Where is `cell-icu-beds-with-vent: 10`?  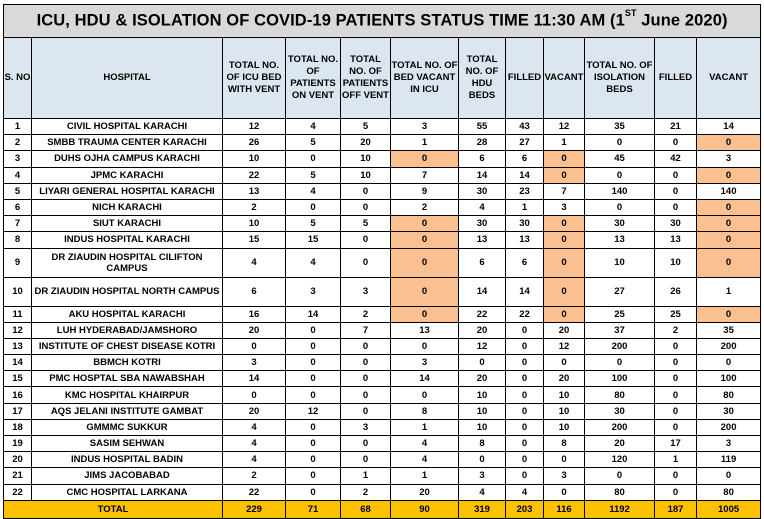 cell-icu-beds-with-vent: 10 is located at coordinates (254, 159).